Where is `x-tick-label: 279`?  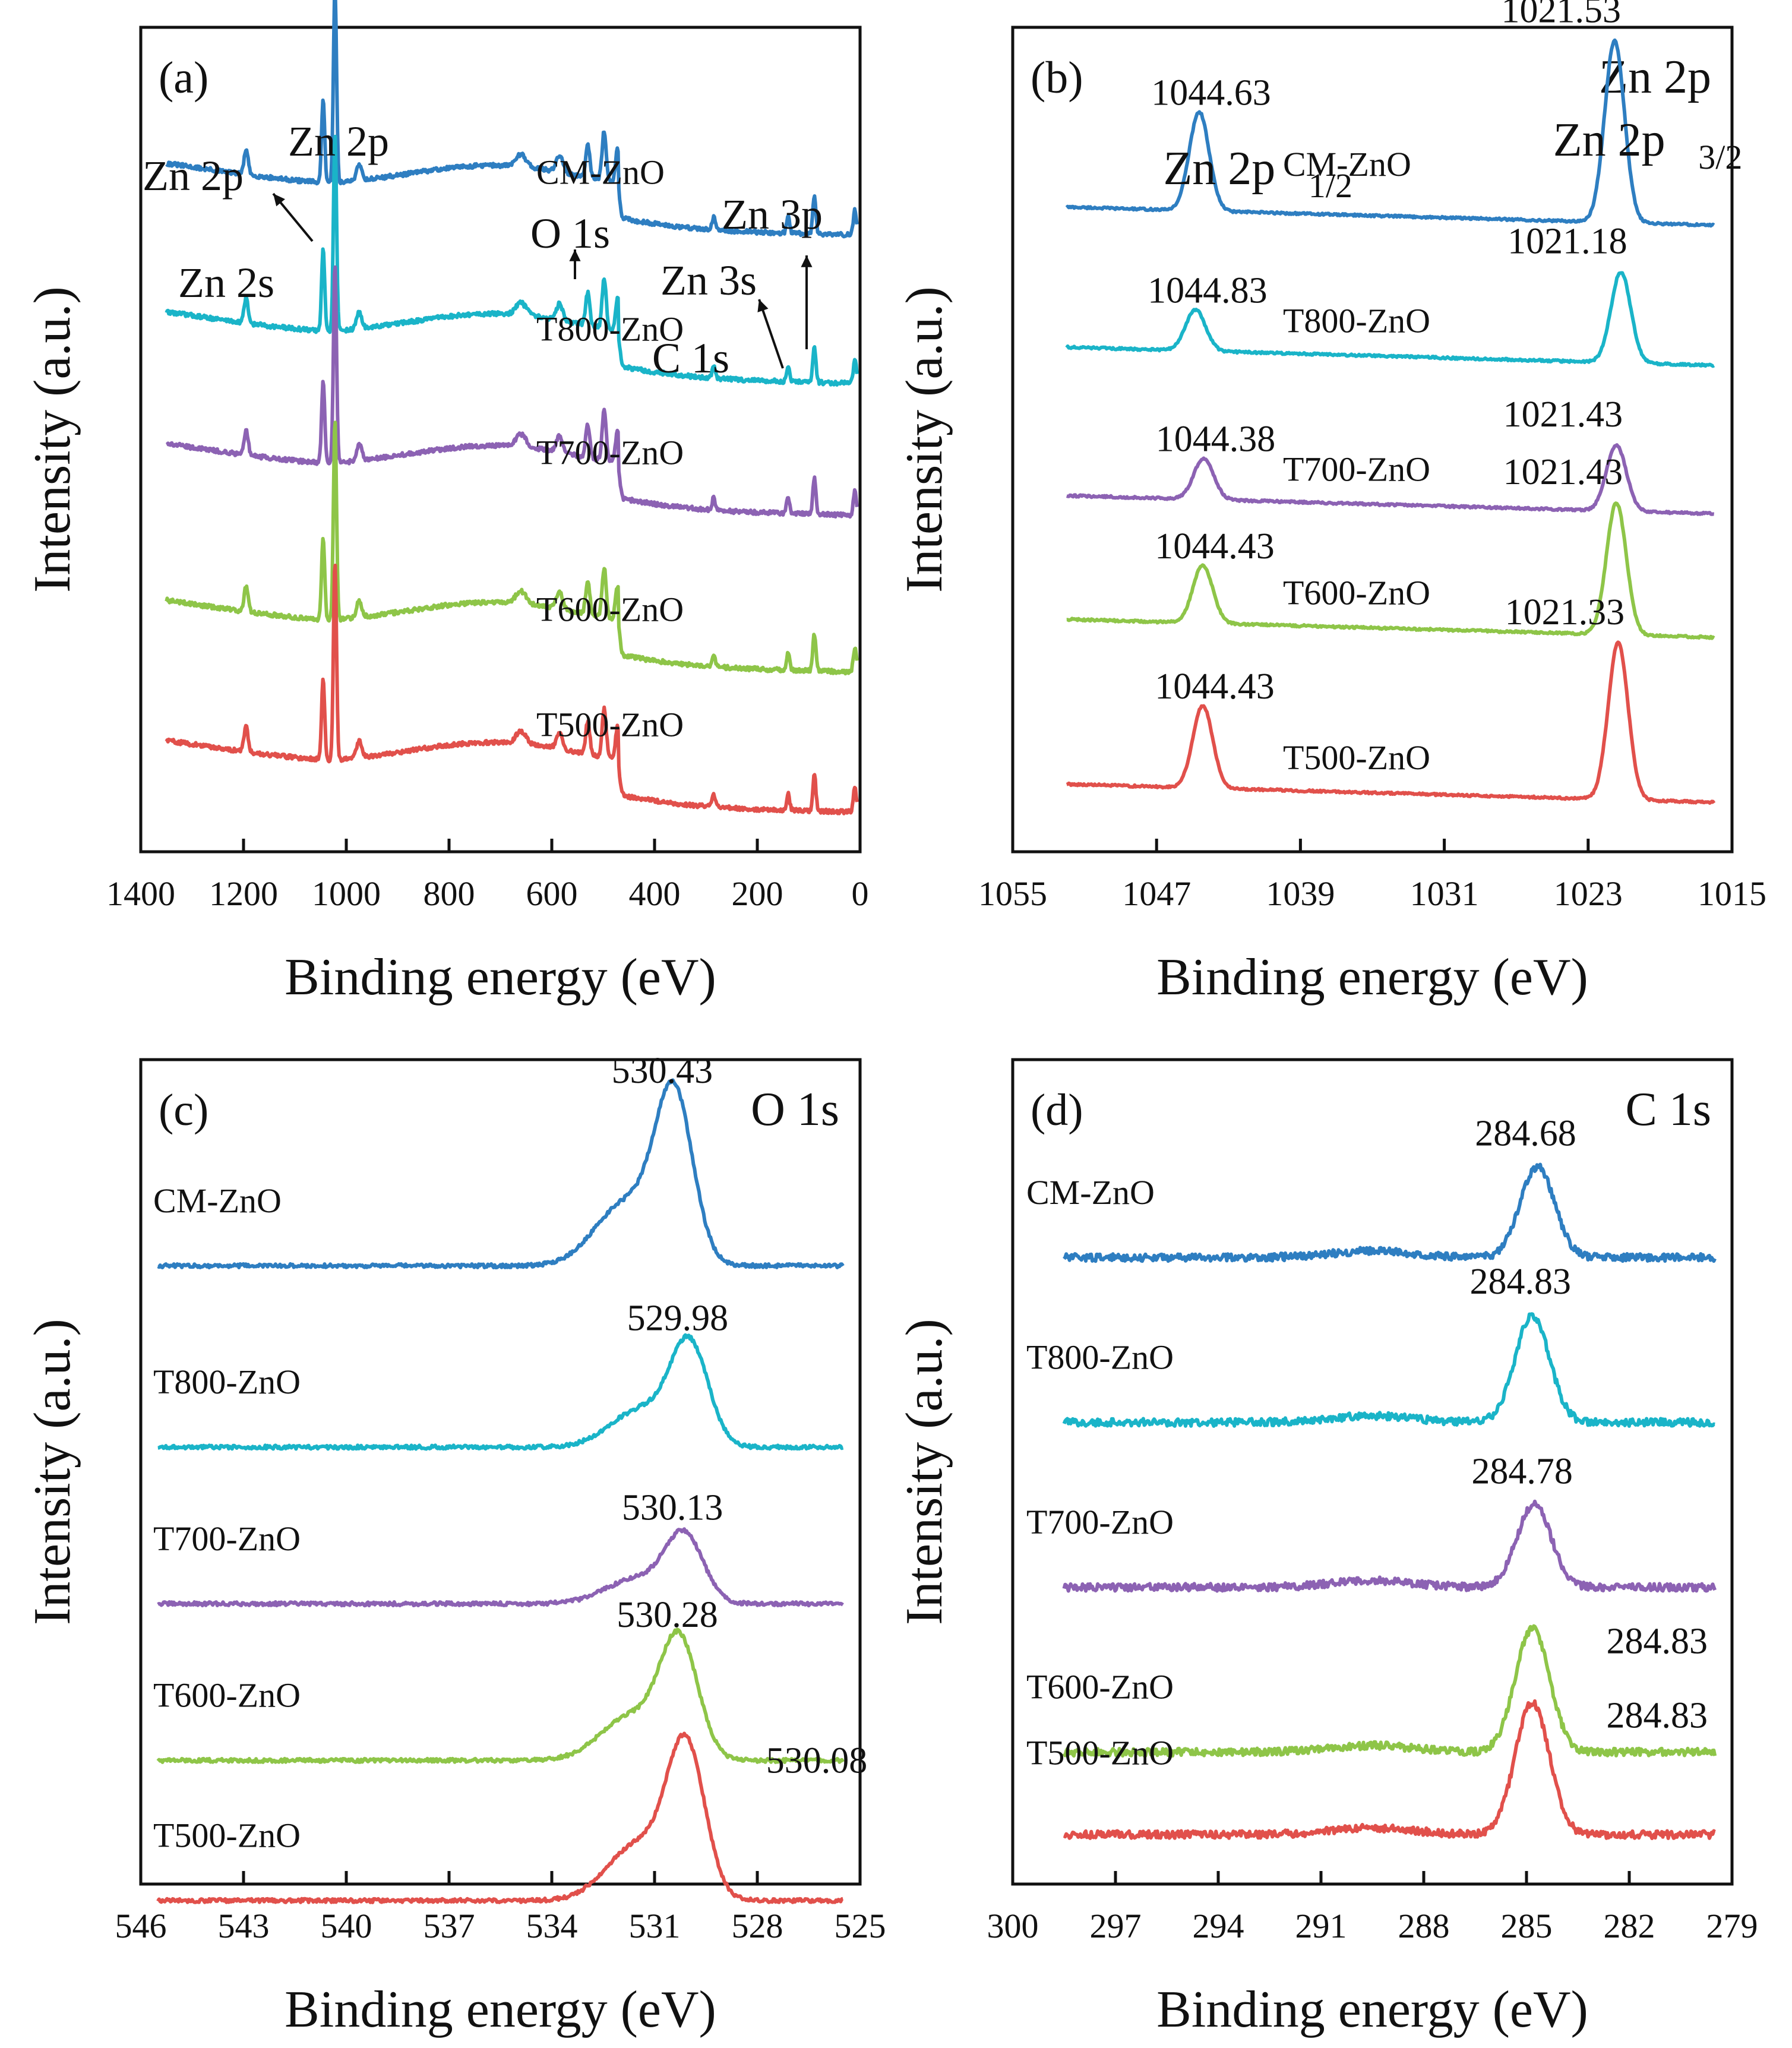
x-tick-label: 279 is located at coordinates (1732, 1926).